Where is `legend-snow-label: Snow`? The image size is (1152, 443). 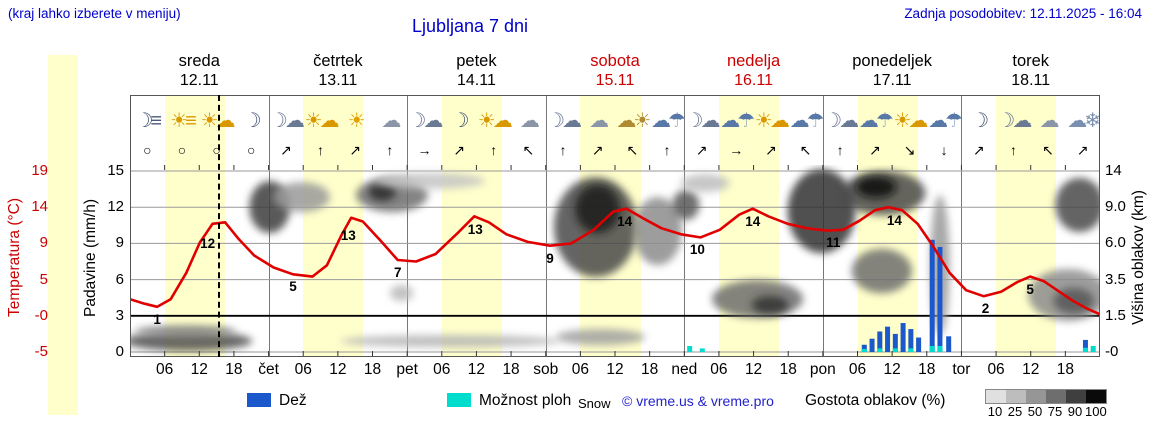
legend-snow-label: Snow is located at coordinates (594, 403).